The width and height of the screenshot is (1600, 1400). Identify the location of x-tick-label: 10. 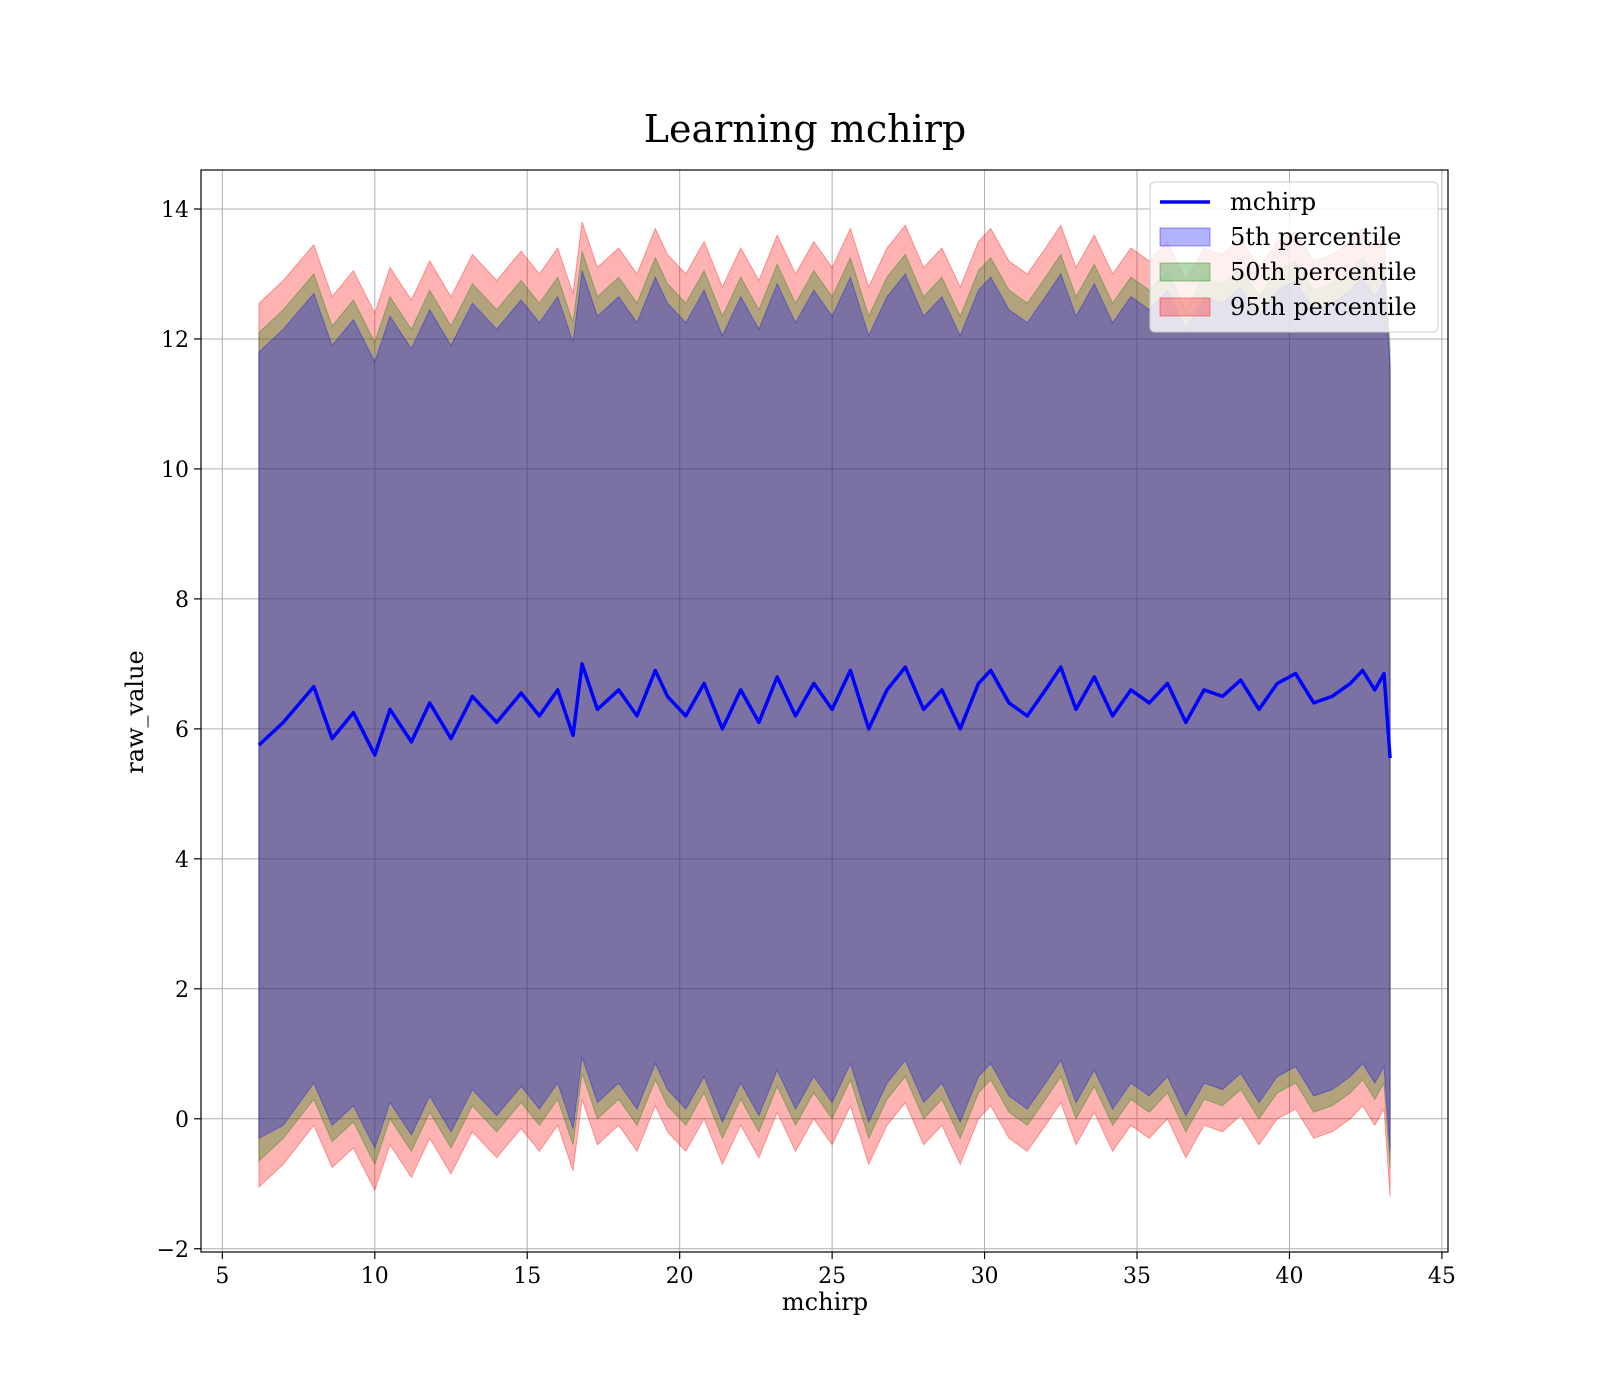
(375, 1276).